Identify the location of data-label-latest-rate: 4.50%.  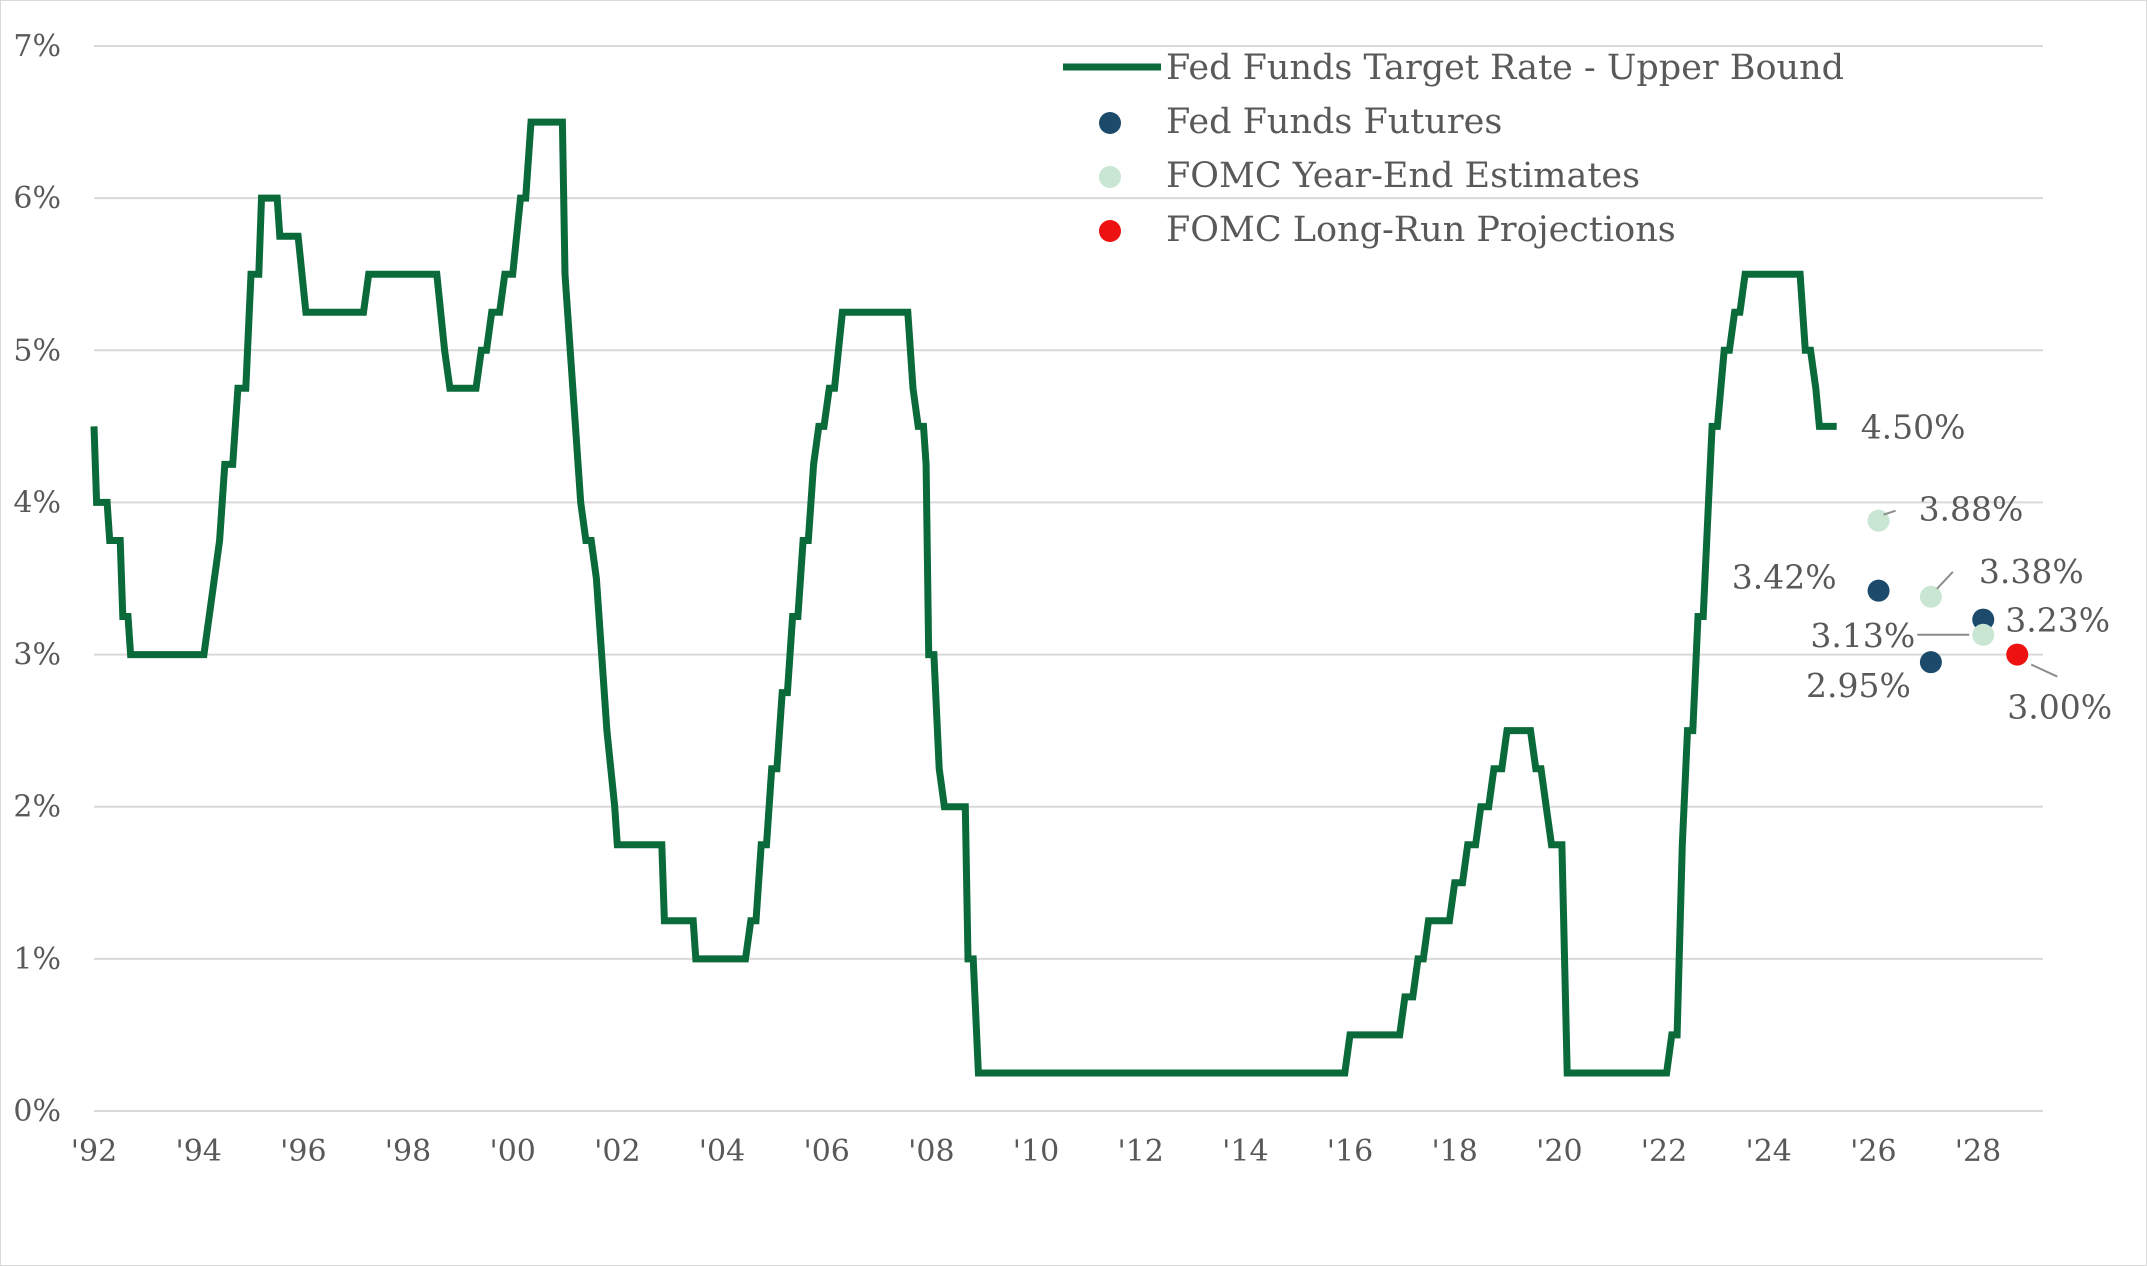
(1913, 426).